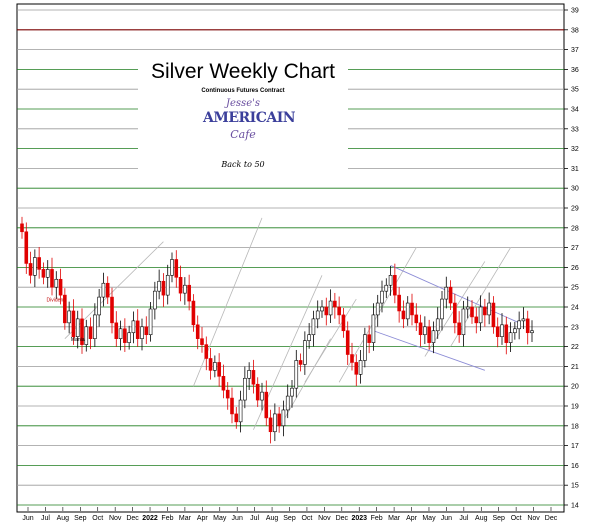 The width and height of the screenshot is (600, 531). Describe the element at coordinates (249, 118) in the screenshot. I see `logo-line2: AMERICAIN` at that location.